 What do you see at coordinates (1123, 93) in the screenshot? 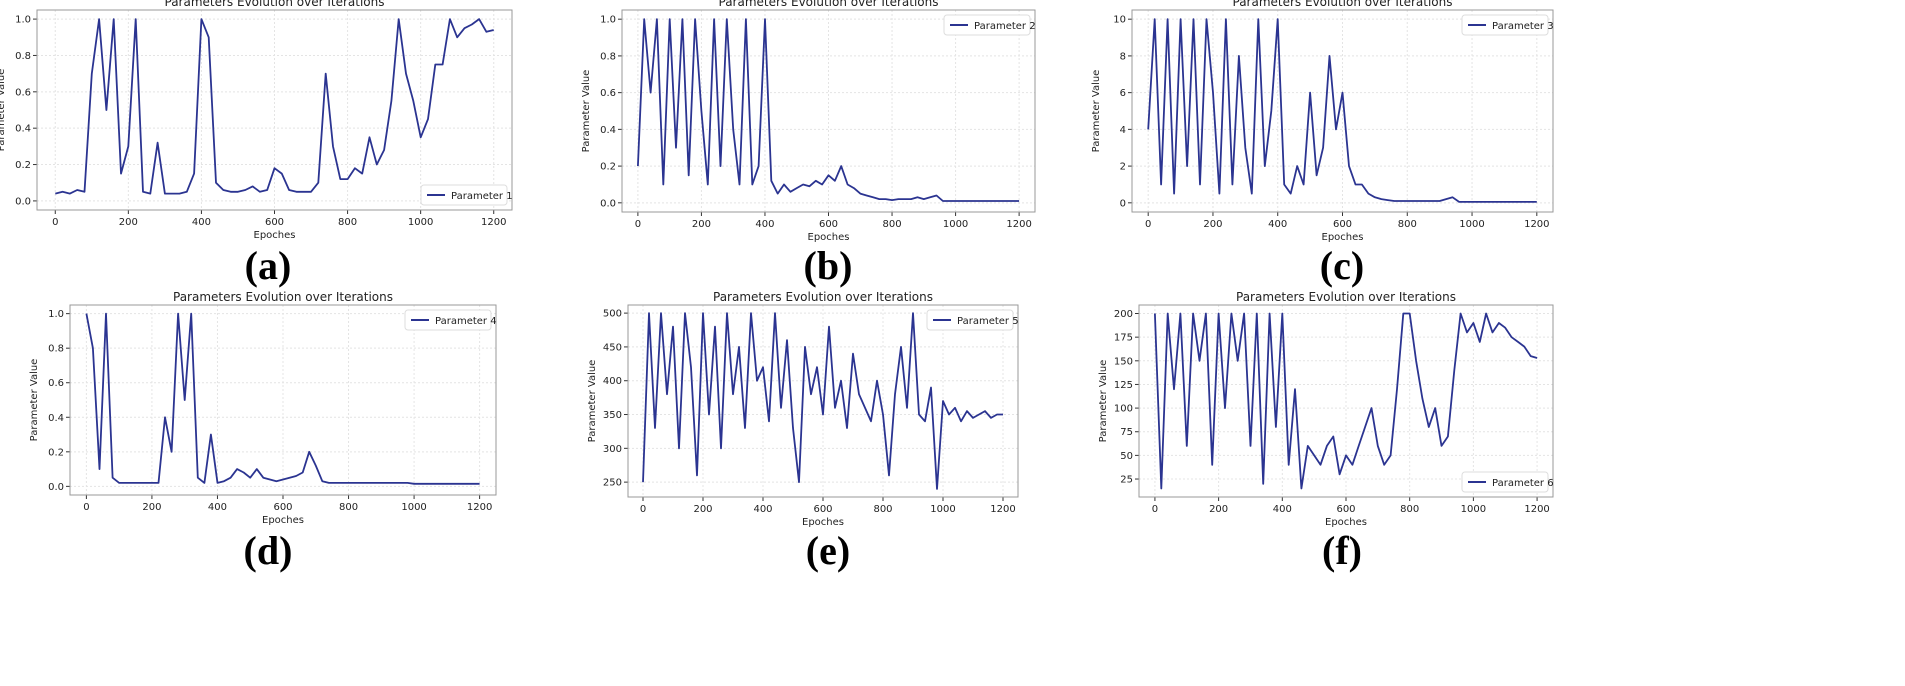
I see `y-tick-label: 6` at bounding box center [1123, 93].